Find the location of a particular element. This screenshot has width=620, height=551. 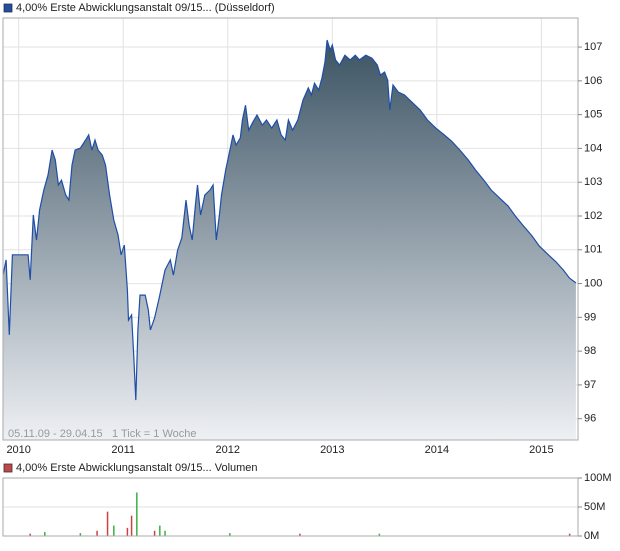

y-tick-label: 103 is located at coordinates (593, 182).